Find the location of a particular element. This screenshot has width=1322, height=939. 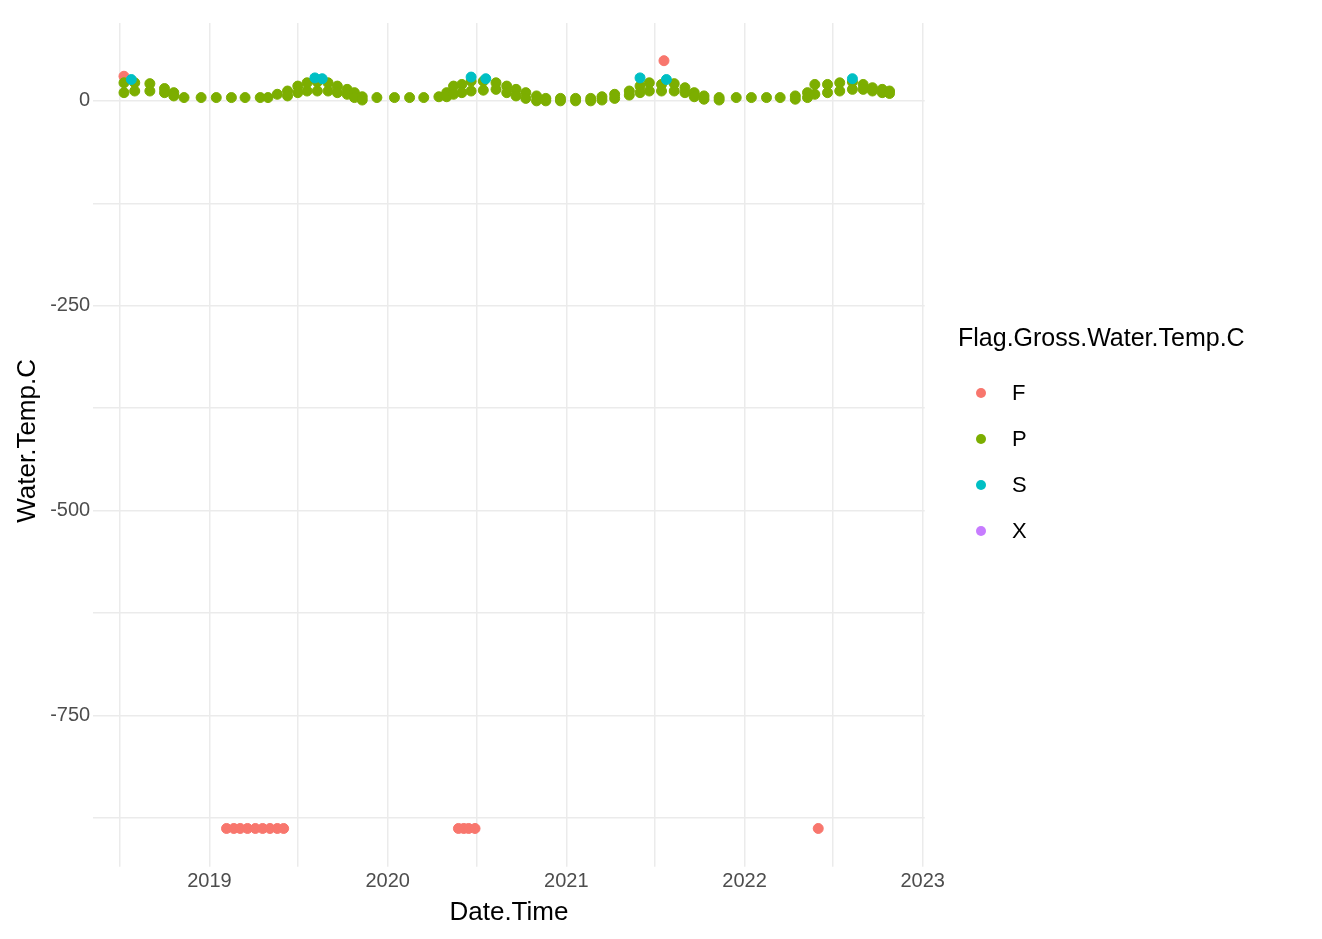

x-tick-label: 2022 is located at coordinates (744, 880).